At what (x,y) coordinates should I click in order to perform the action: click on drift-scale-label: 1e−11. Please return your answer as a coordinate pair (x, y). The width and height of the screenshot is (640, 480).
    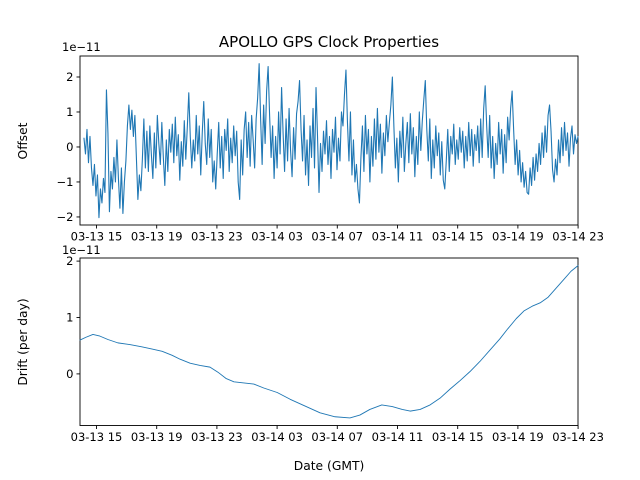
    Looking at the image, I should click on (81, 250).